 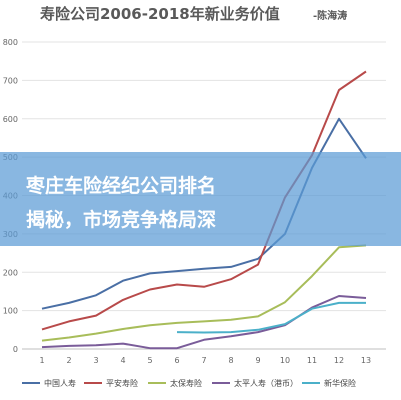 I want to click on overlay-line-2: 揭秘，市场竞争格局深, so click(x=121, y=219).